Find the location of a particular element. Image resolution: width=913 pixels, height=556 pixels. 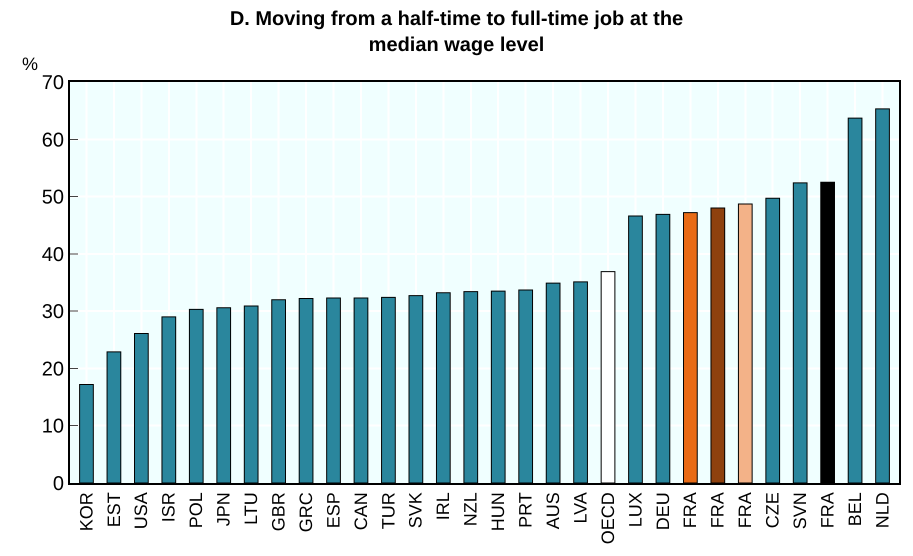

y-tick-label: 70 is located at coordinates (53, 83).